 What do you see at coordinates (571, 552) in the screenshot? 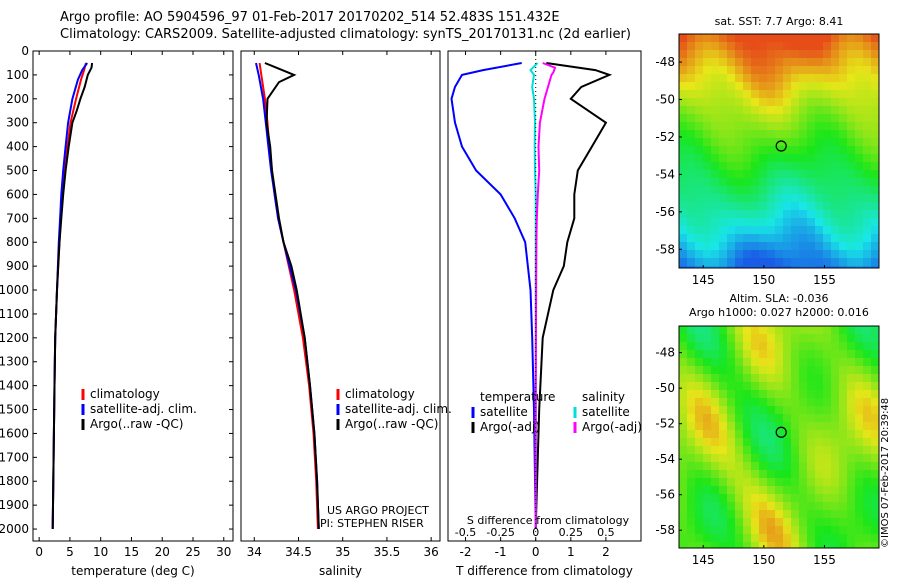
I see `x-tick-label: 1` at bounding box center [571, 552].